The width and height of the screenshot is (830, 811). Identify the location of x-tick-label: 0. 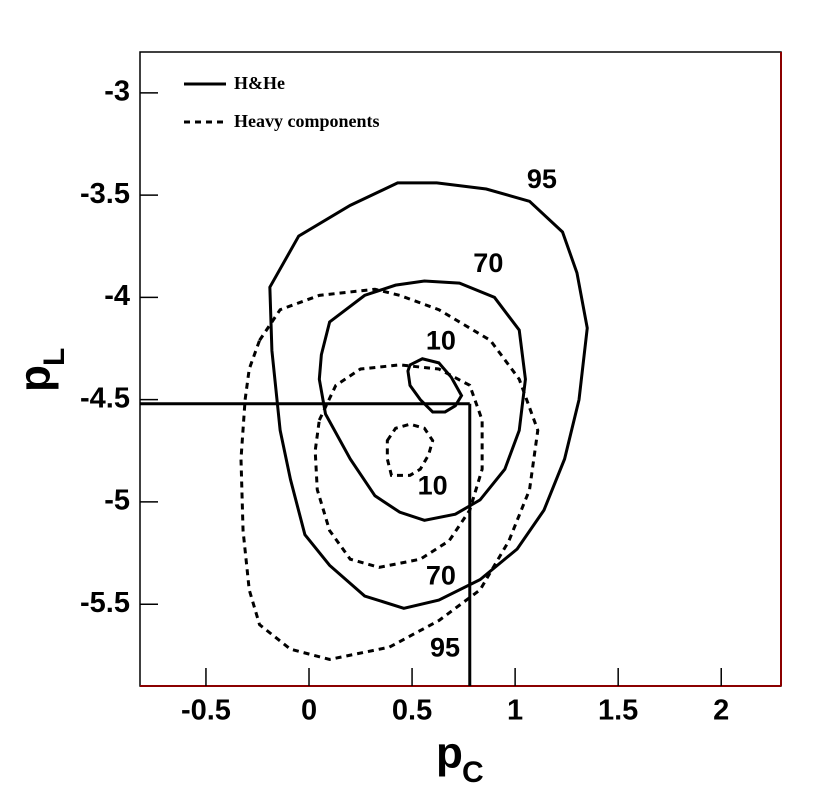
(309, 711).